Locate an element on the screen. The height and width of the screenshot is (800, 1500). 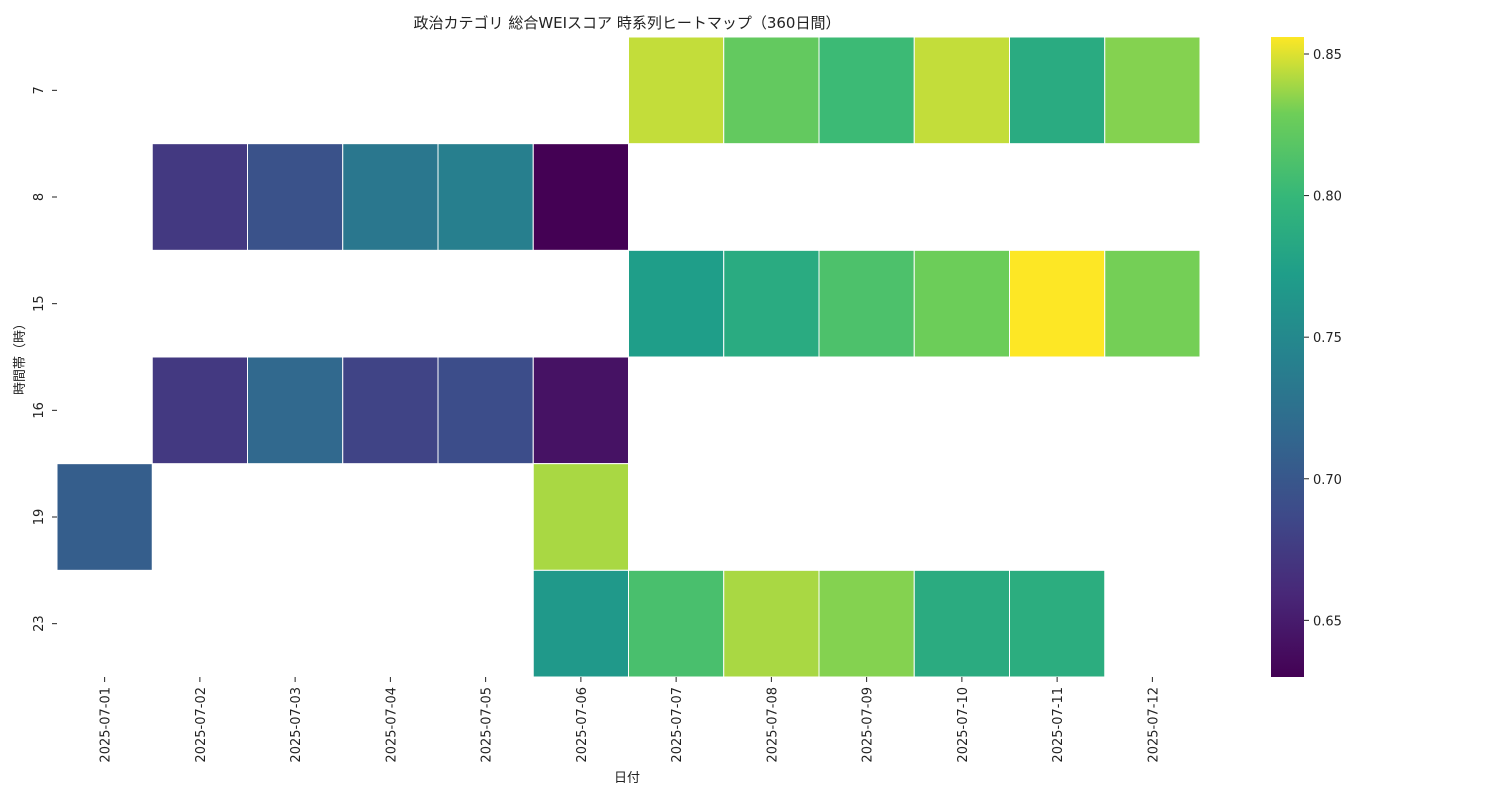
y-tick-label: 16 is located at coordinates (39, 410).